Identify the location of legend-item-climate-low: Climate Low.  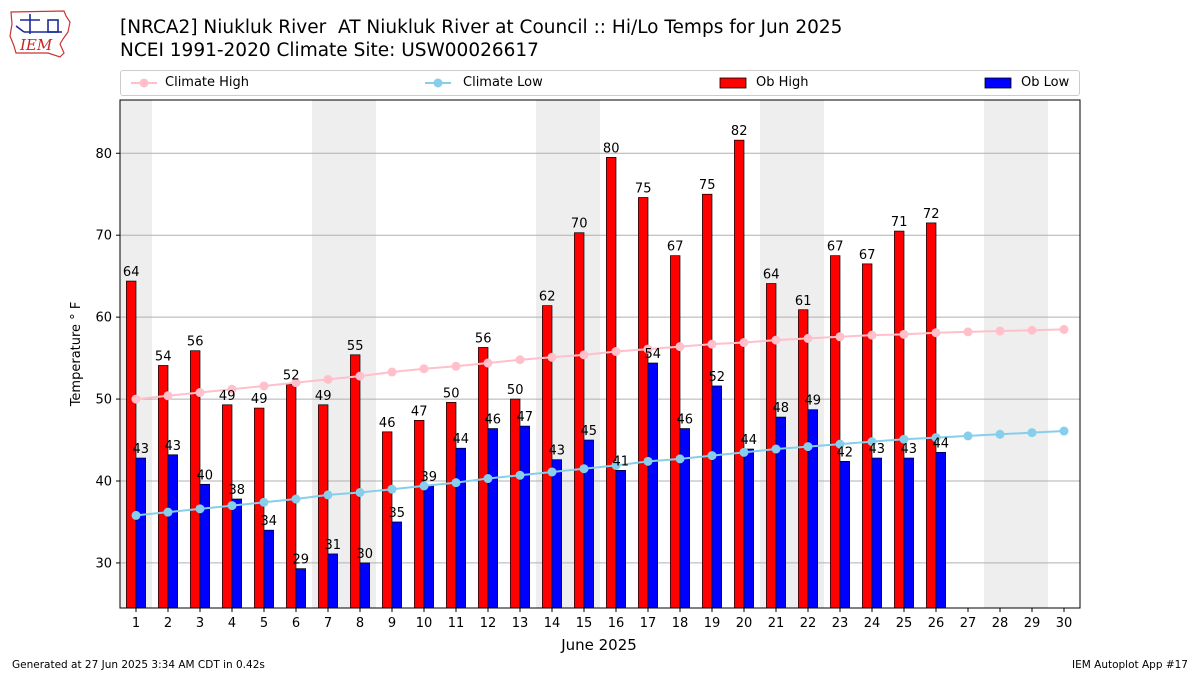
(503, 83).